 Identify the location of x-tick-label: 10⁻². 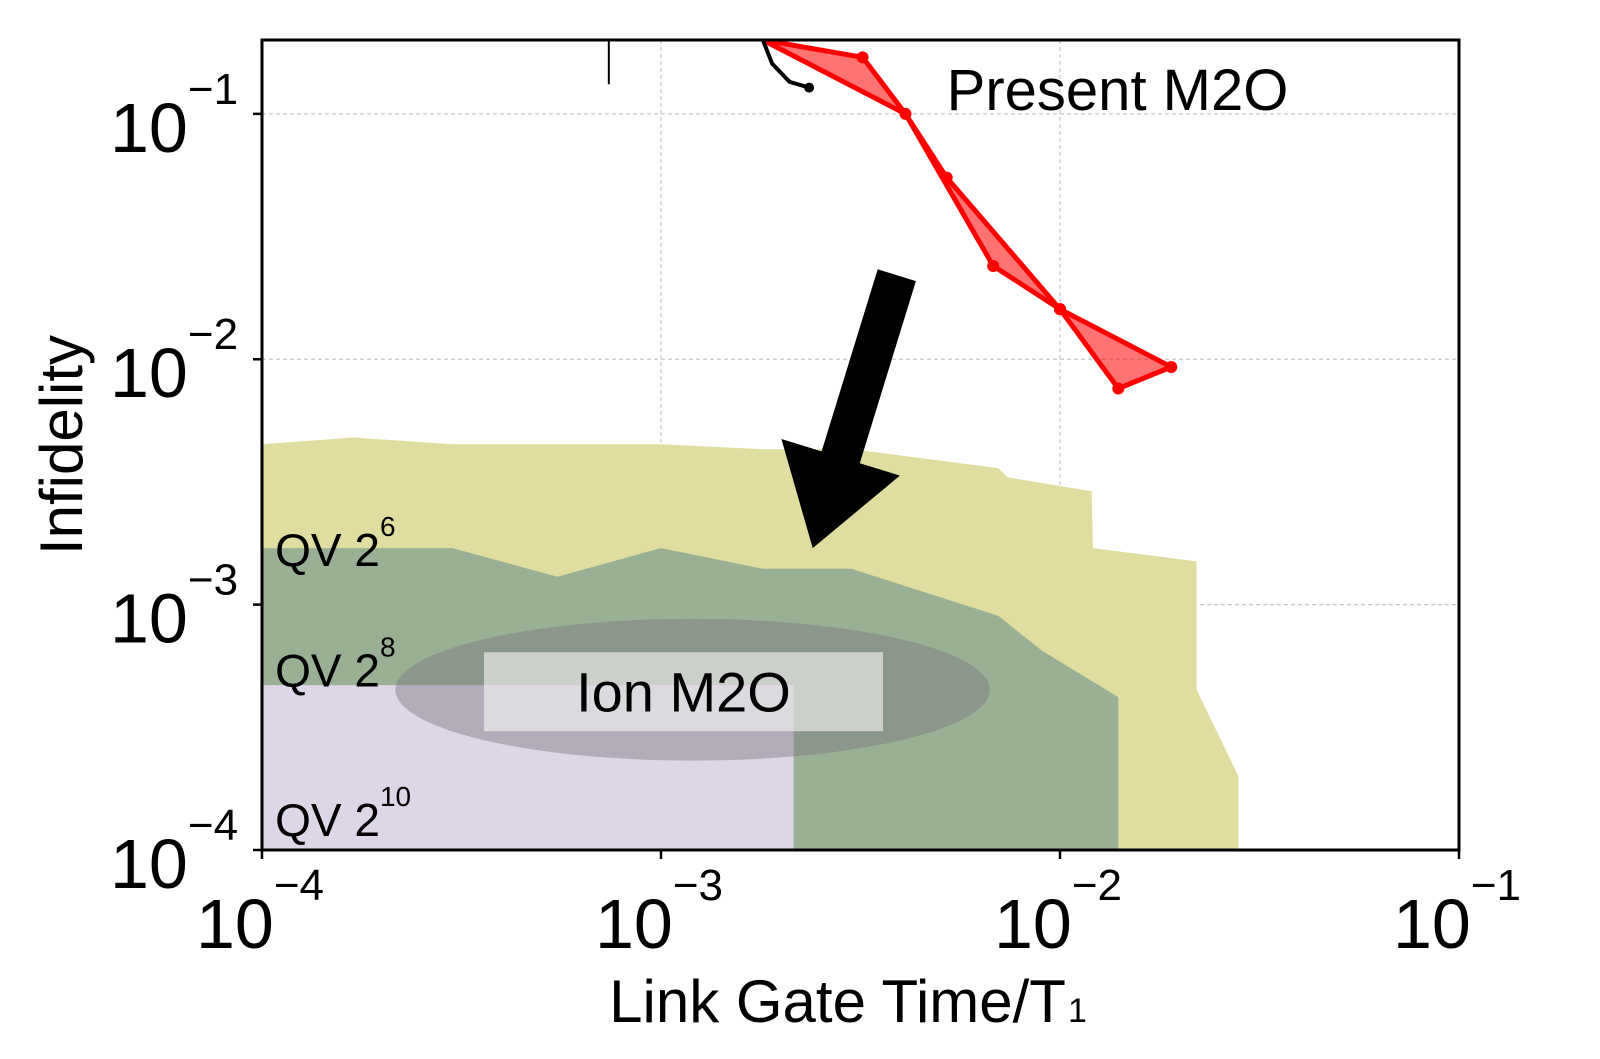
(1058, 912).